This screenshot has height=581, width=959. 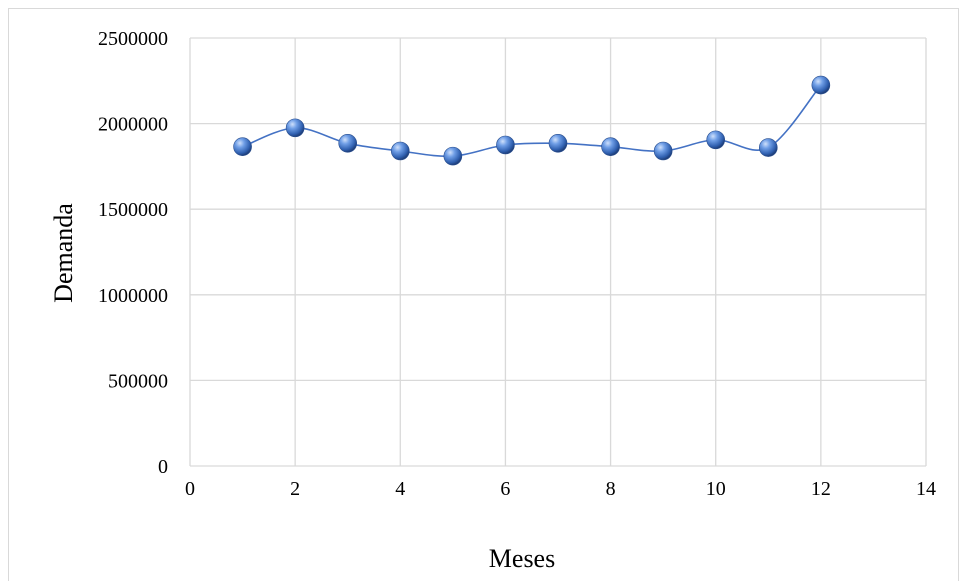 What do you see at coordinates (133, 125) in the screenshot?
I see `y-tick-label: 2000000` at bounding box center [133, 125].